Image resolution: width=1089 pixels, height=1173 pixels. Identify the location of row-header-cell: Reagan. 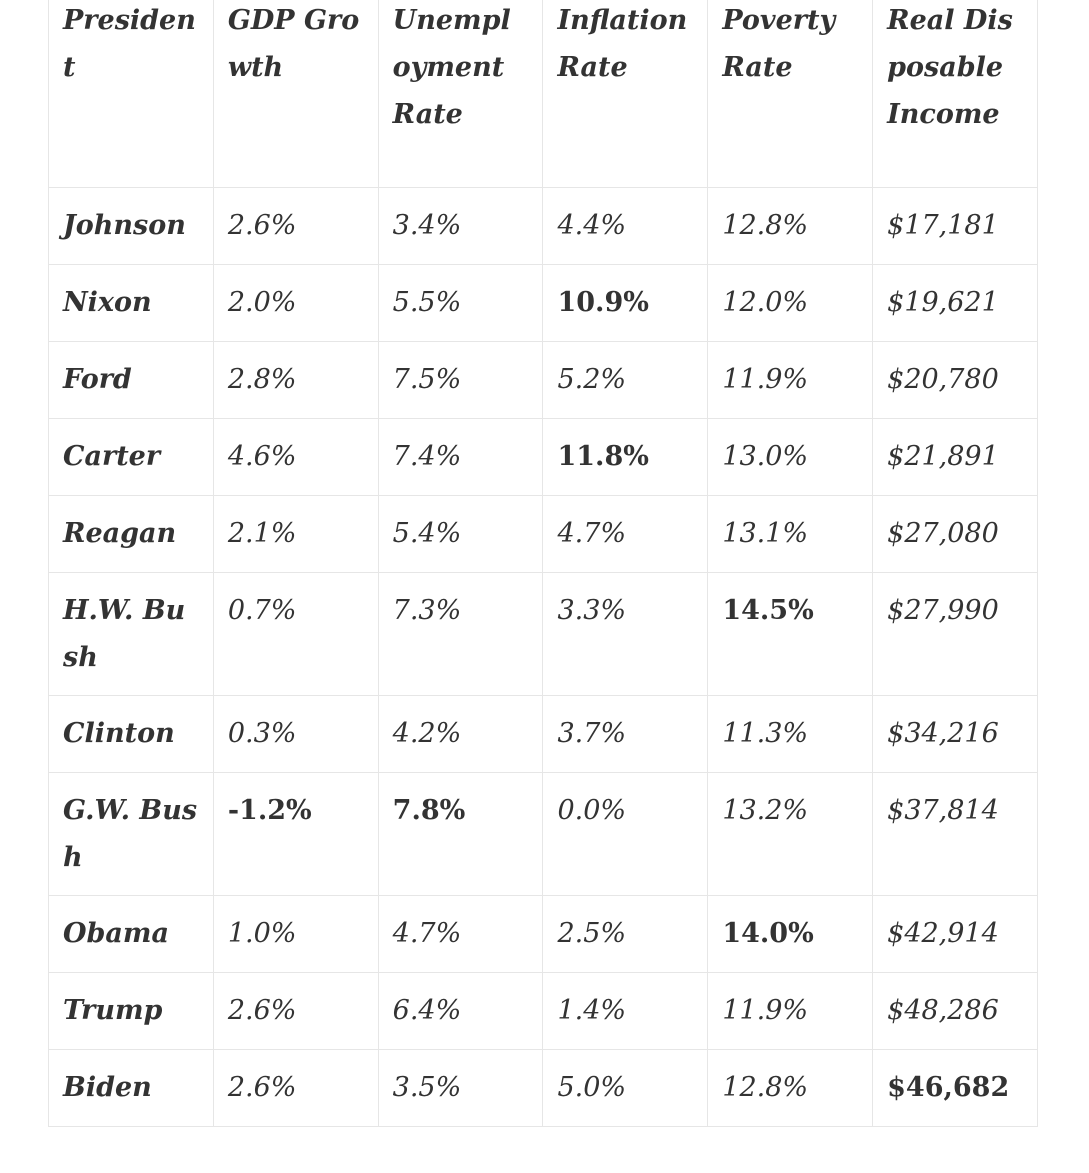
(131, 534).